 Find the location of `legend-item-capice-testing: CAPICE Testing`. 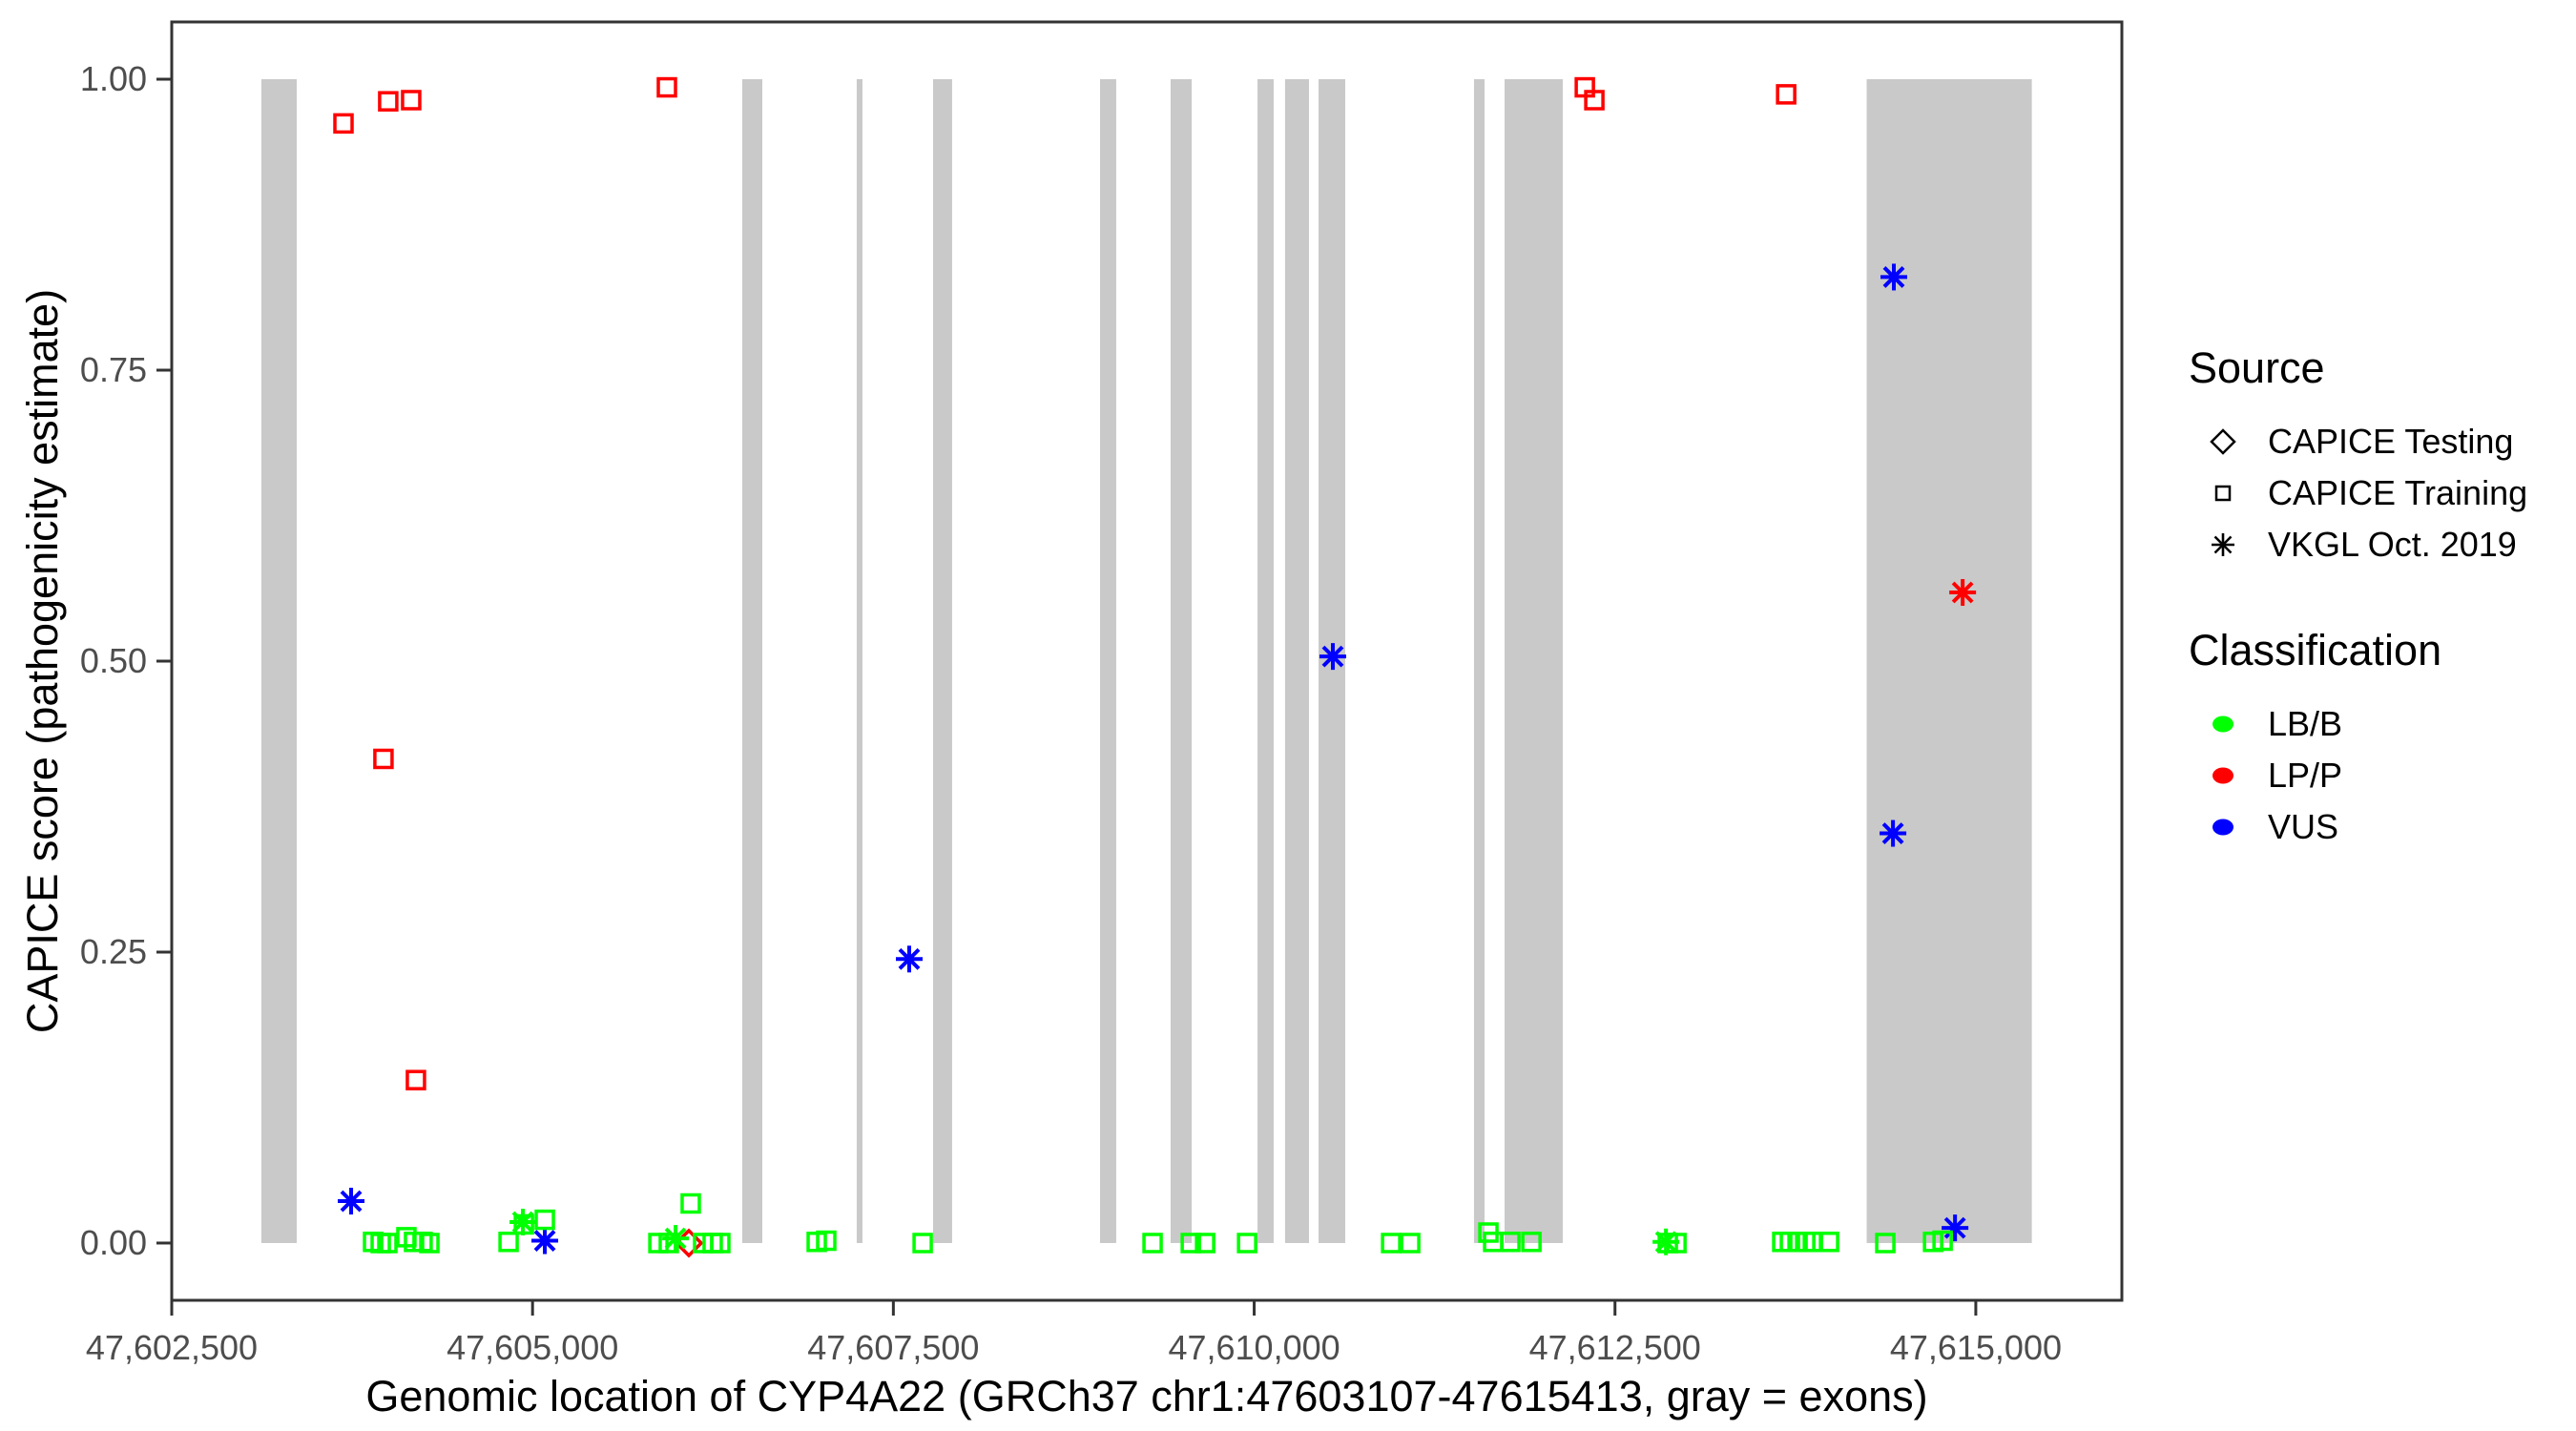

legend-item-capice-testing: CAPICE Testing is located at coordinates (2358, 441).